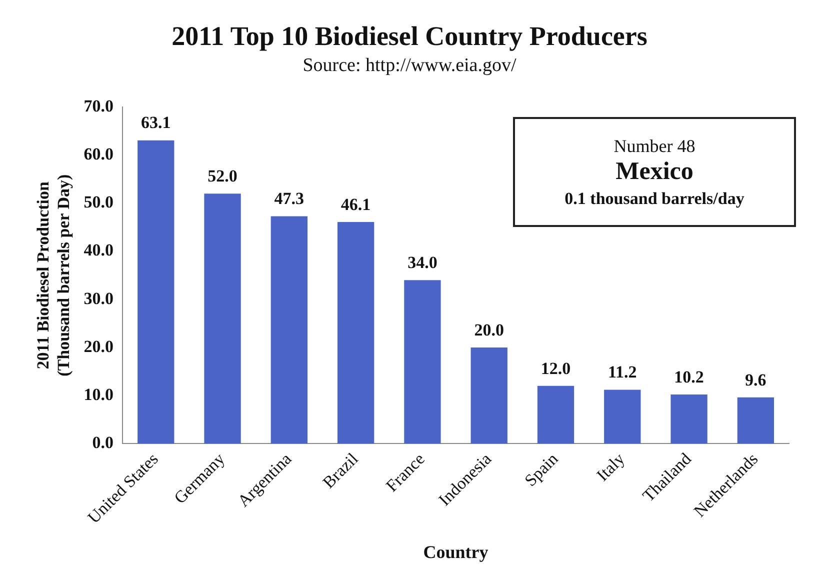 The image size is (817, 578). I want to click on y-tick-label: 0.0, so click(103, 442).